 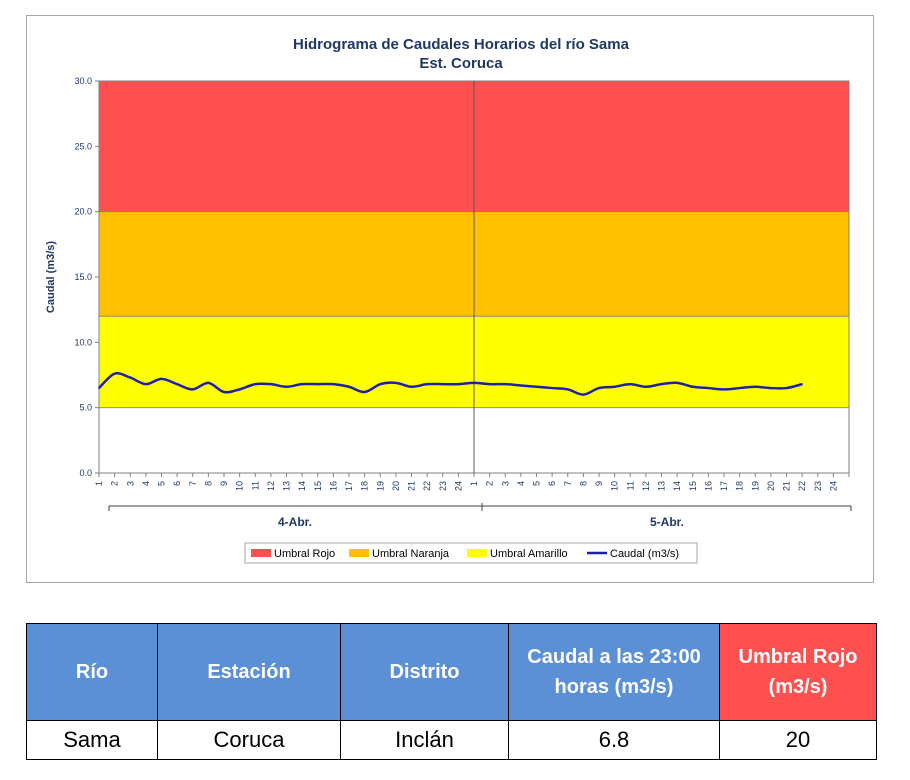 What do you see at coordinates (249, 740) in the screenshot?
I see `cell-estacion: Coruca` at bounding box center [249, 740].